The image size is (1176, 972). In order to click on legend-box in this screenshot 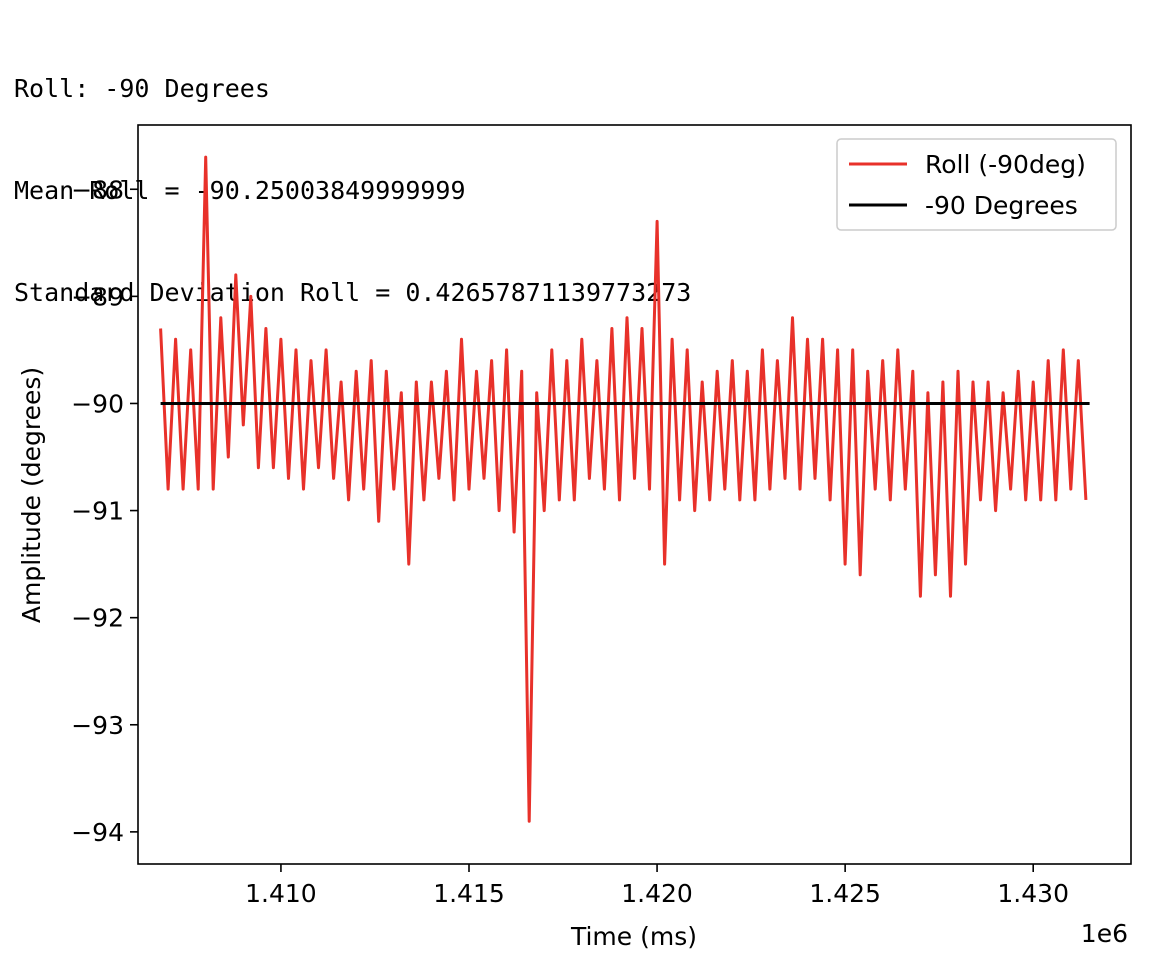, I will do `click(976, 184)`.